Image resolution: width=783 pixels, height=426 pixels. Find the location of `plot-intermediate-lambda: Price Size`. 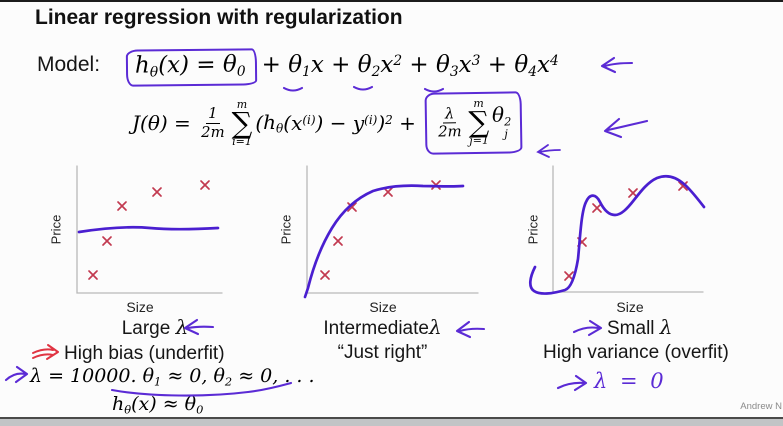

plot-intermediate-lambda: Price Size is located at coordinates (384, 237).